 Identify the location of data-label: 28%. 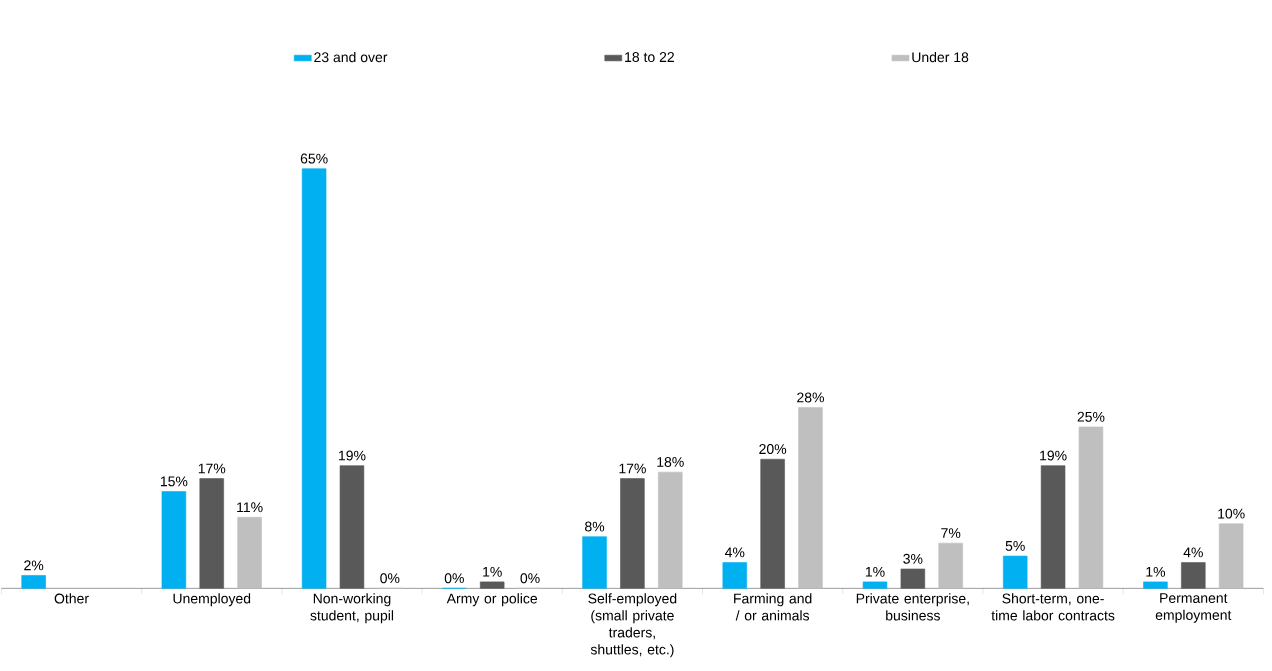
(810, 397).